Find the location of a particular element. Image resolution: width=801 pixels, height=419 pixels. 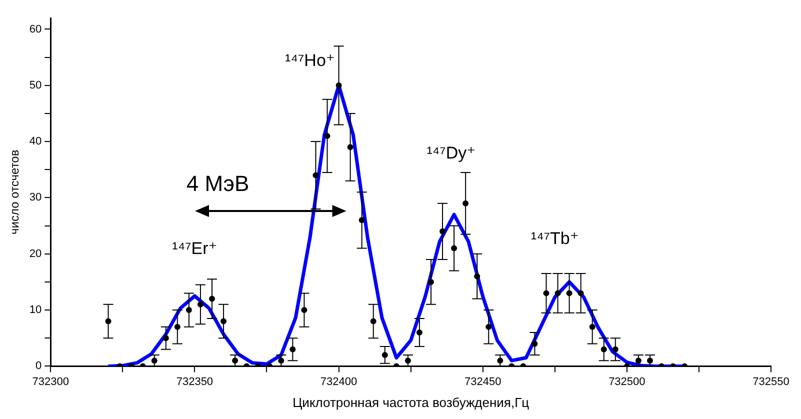

y-tick-label: 10 is located at coordinates (35, 310).